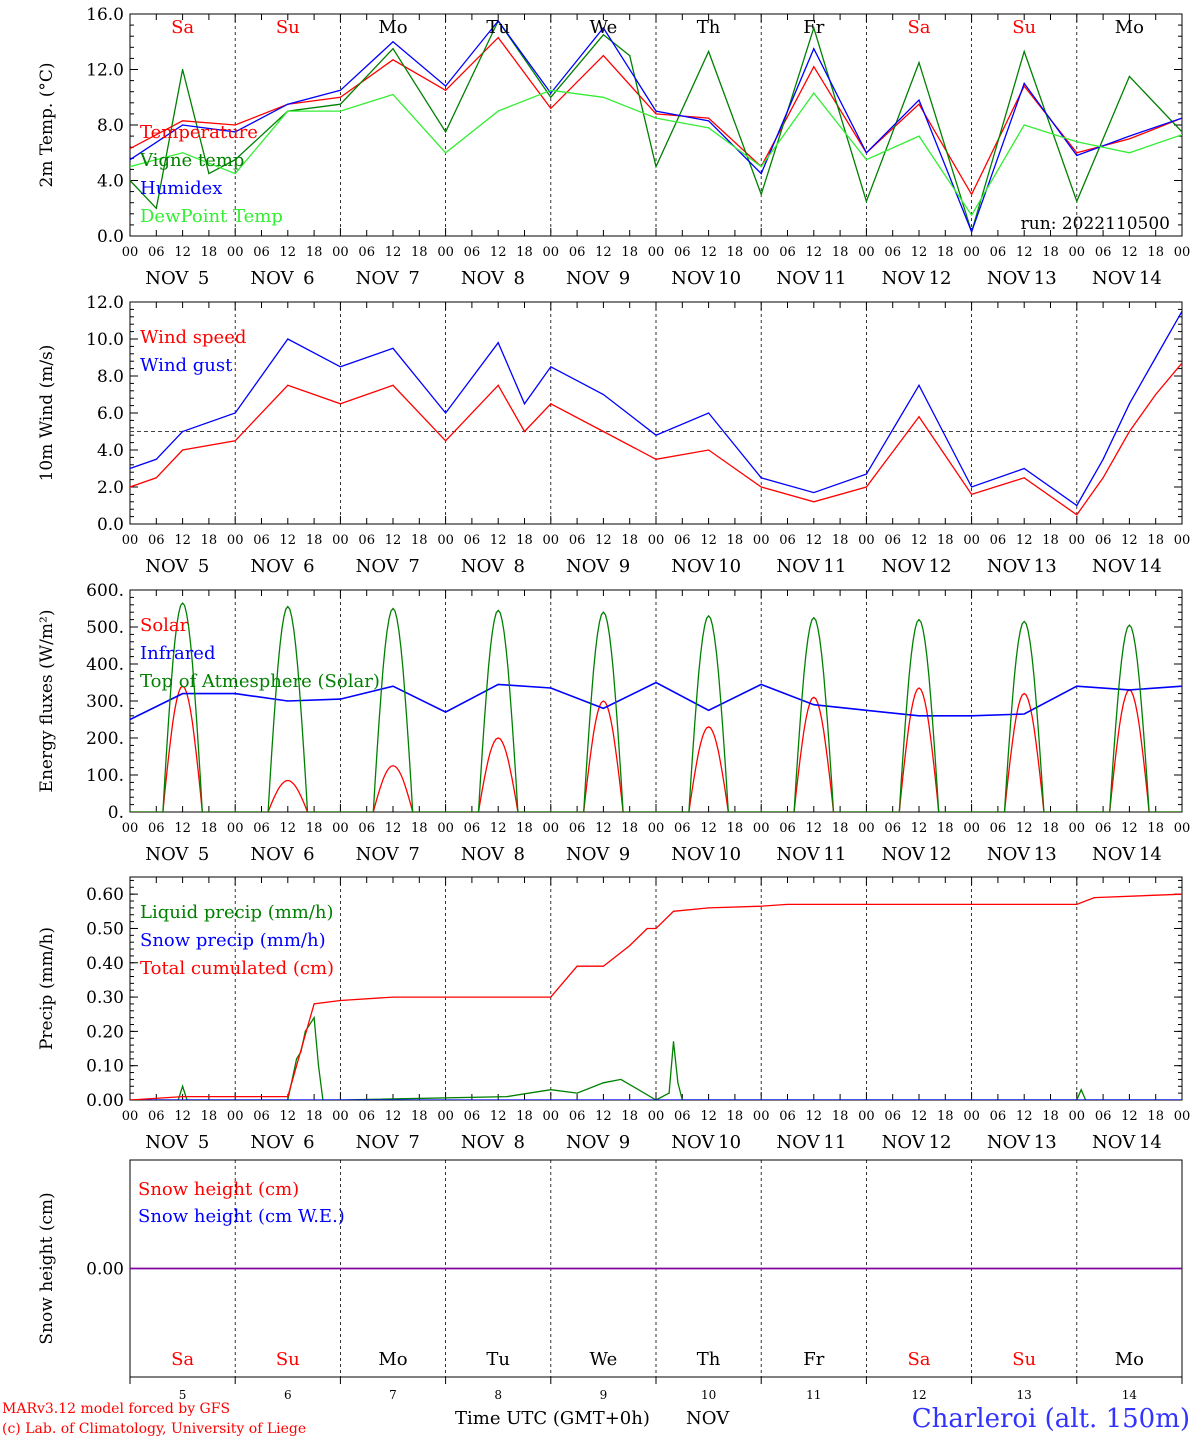 The height and width of the screenshot is (1440, 1194). What do you see at coordinates (181, 188) in the screenshot?
I see `legend-entry: Humidex` at bounding box center [181, 188].